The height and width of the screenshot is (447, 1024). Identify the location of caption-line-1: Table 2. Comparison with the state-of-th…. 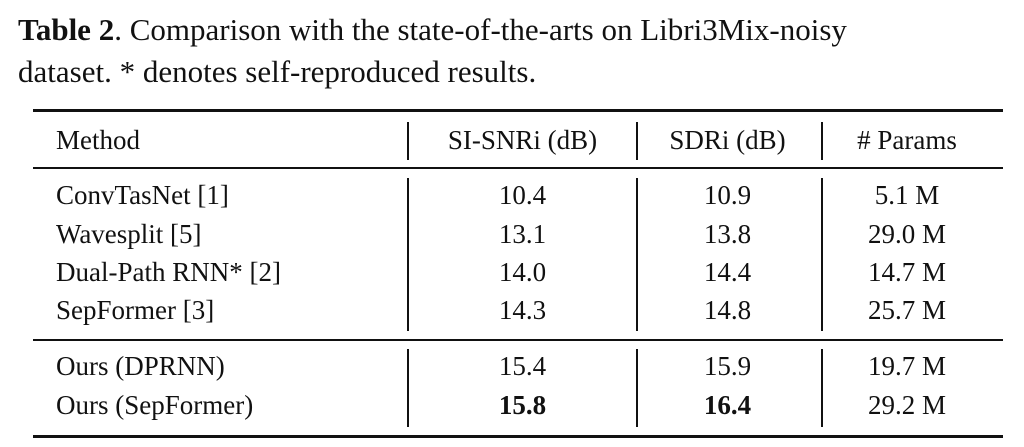
(432, 29).